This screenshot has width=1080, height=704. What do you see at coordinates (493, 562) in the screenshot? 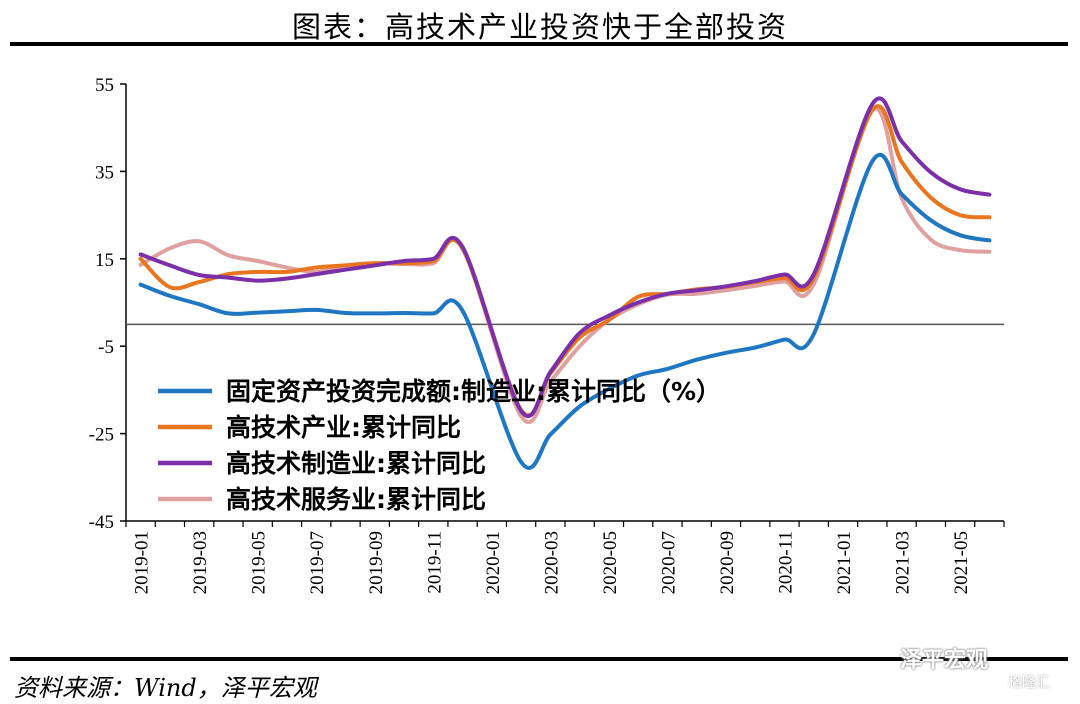
I see `x-tick-label: 2020-01` at bounding box center [493, 562].